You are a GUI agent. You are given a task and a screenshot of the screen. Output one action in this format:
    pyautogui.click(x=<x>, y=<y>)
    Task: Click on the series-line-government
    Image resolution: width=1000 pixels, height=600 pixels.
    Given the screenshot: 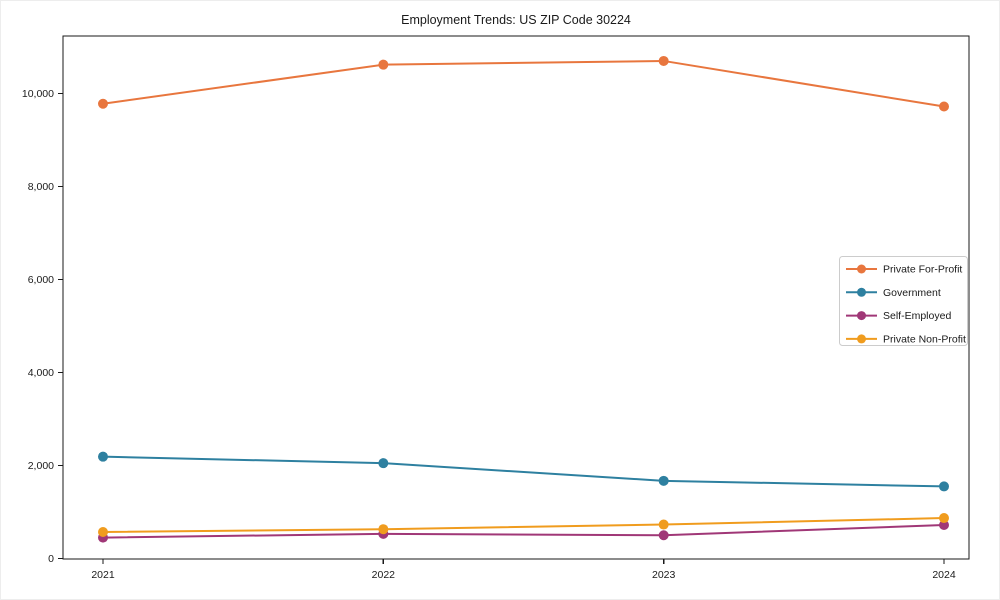 What is the action you would take?
    pyautogui.click(x=523, y=471)
    